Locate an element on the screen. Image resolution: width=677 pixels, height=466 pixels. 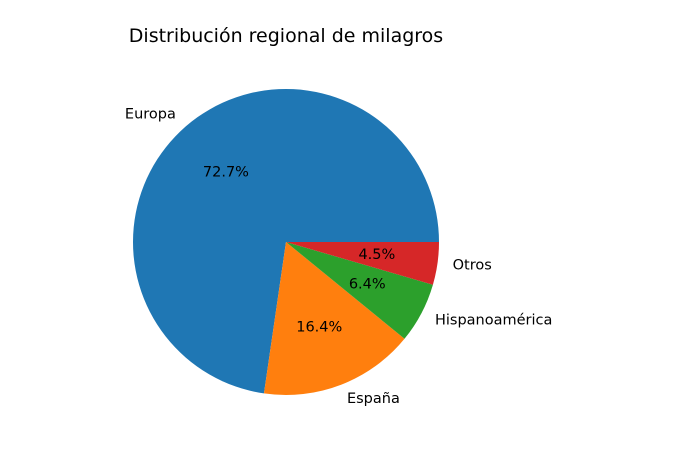
pct-label-hispanoamérica: 6.4% is located at coordinates (367, 285).